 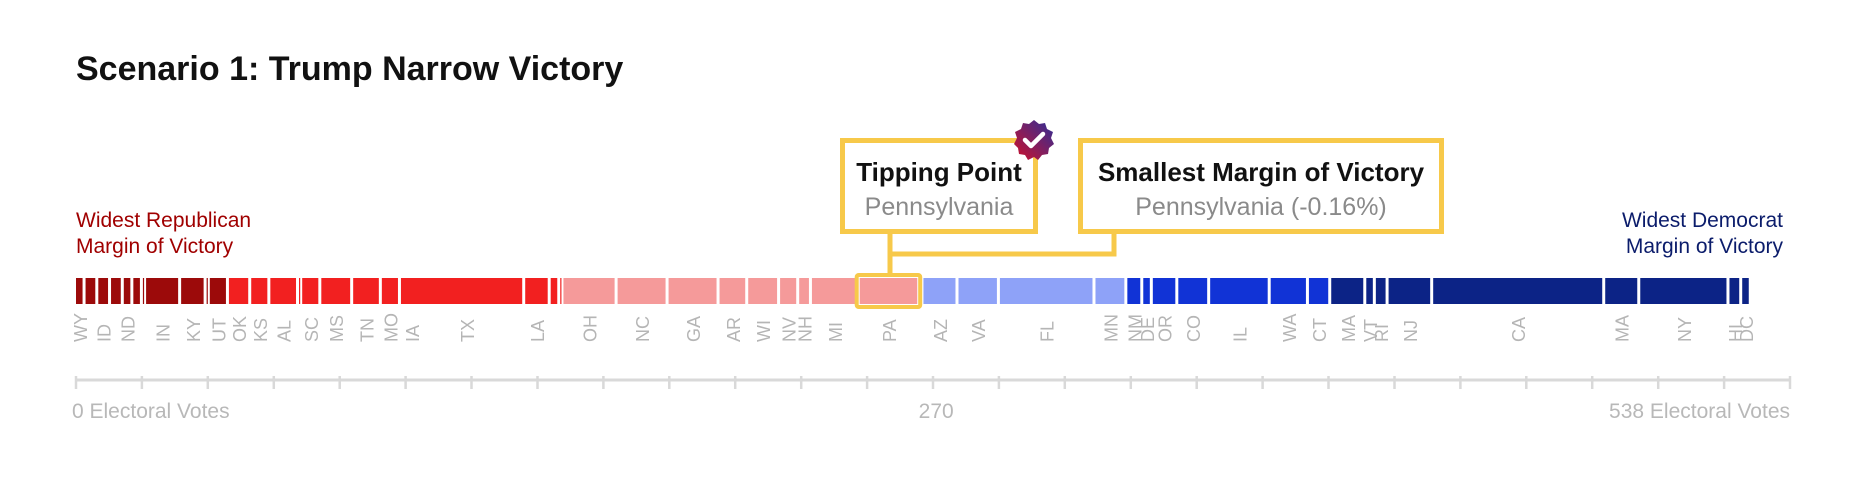 I want to click on state-label-tx: TX, so click(x=468, y=330).